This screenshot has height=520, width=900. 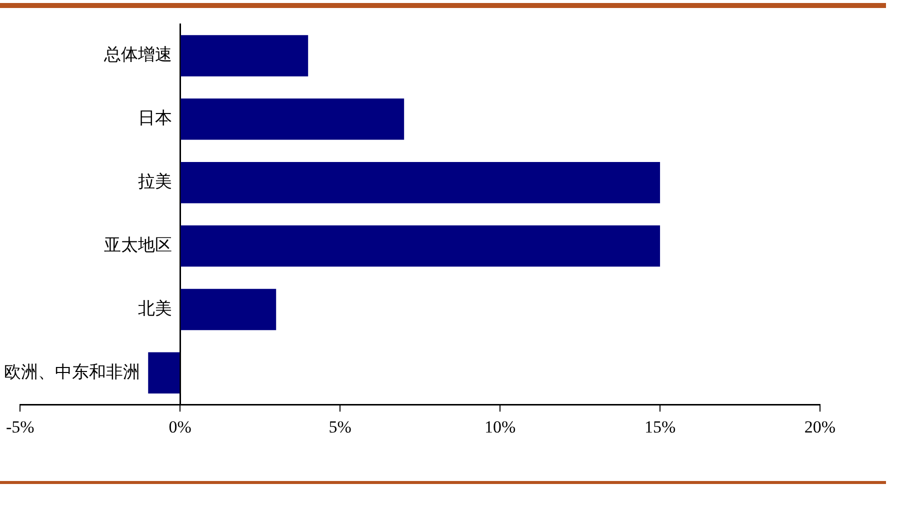 I want to click on x-tick-label: 5%, so click(x=340, y=426).